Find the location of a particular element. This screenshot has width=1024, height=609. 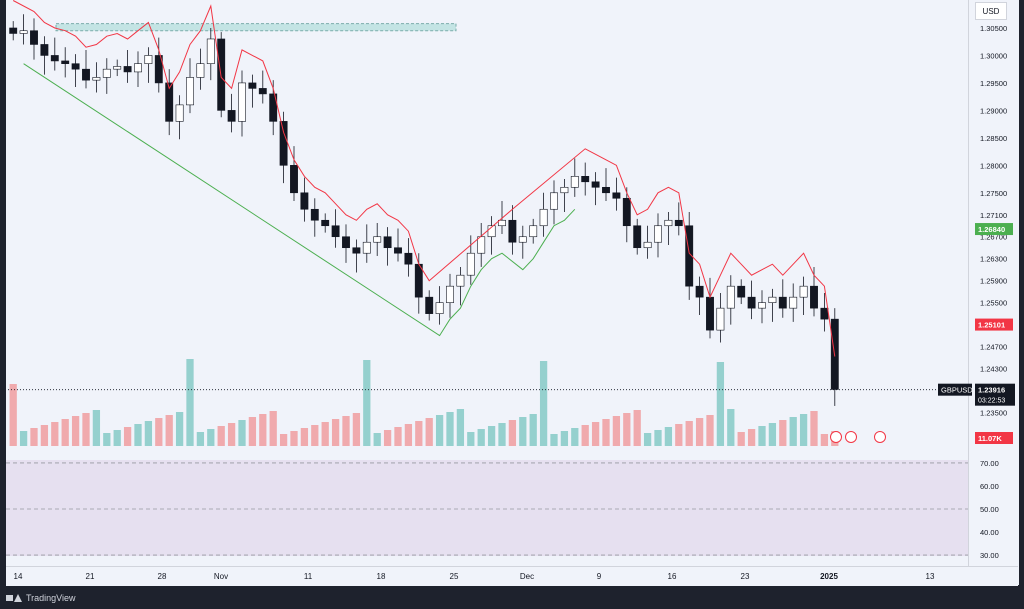

currency-selector: USD is located at coordinates (991, 11).